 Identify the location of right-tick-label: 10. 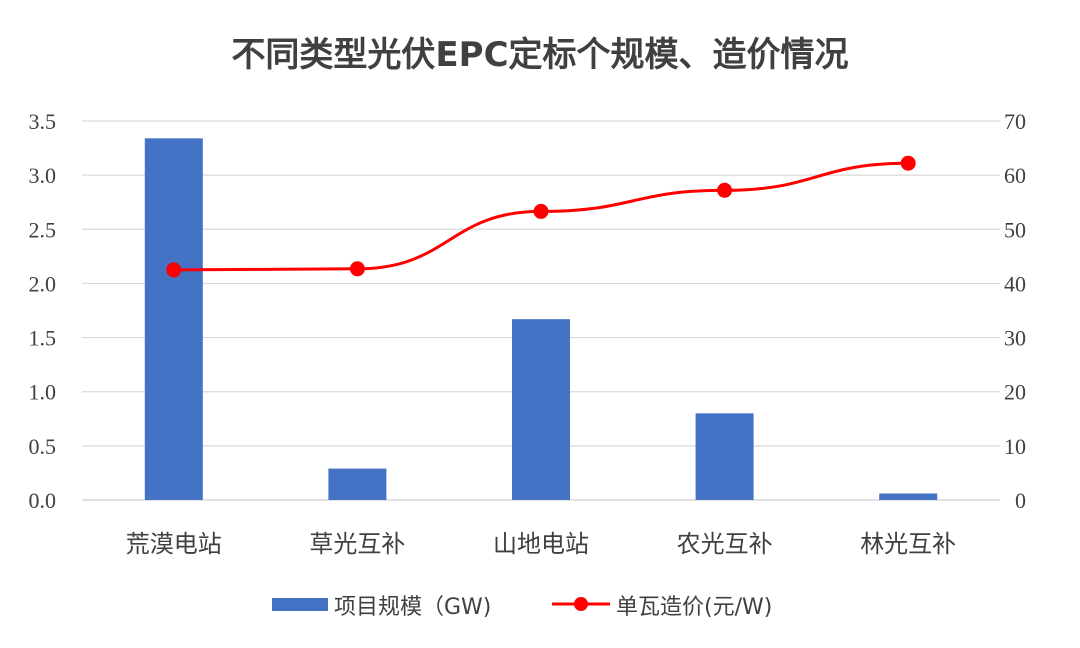
(1015, 446).